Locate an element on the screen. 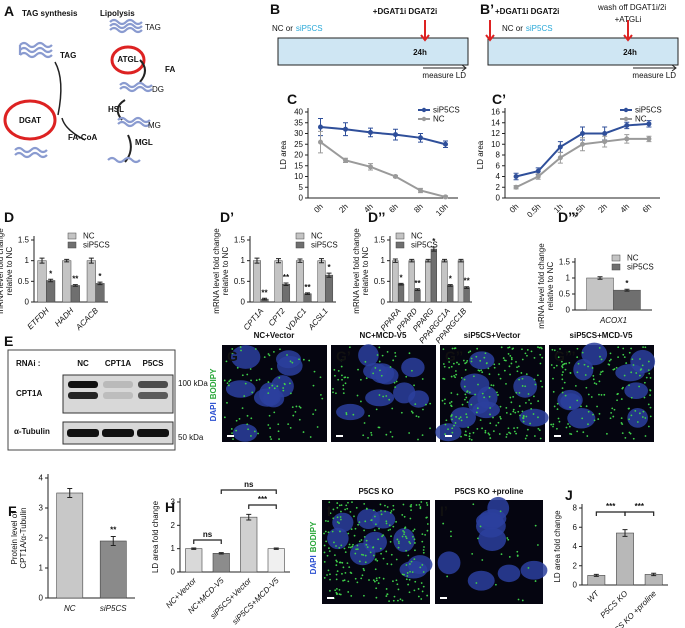 The height and width of the screenshot is (628, 685). panel-label: F is located at coordinates (12, 511).